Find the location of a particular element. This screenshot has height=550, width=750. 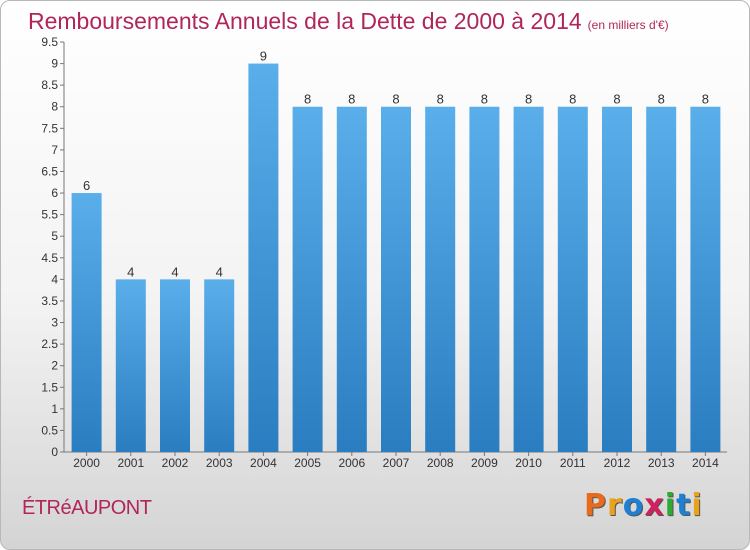

x-tick-label: 2013 is located at coordinates (661, 463).